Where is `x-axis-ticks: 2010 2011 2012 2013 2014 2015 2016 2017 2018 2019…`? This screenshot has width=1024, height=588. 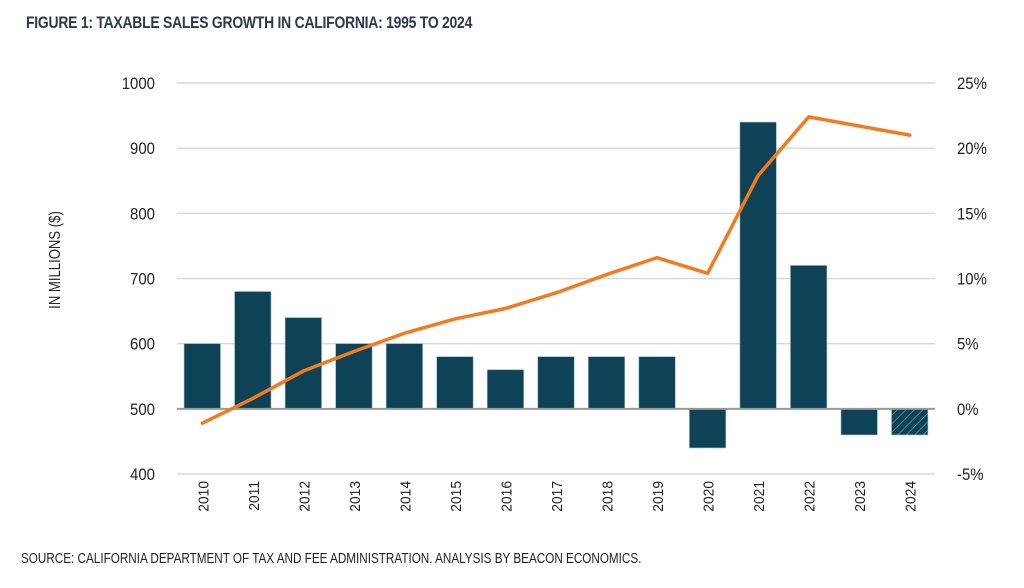
x-axis-ticks: 2010 2011 2012 2013 2014 2015 2016 2017 2018 2019… is located at coordinates (558, 496).